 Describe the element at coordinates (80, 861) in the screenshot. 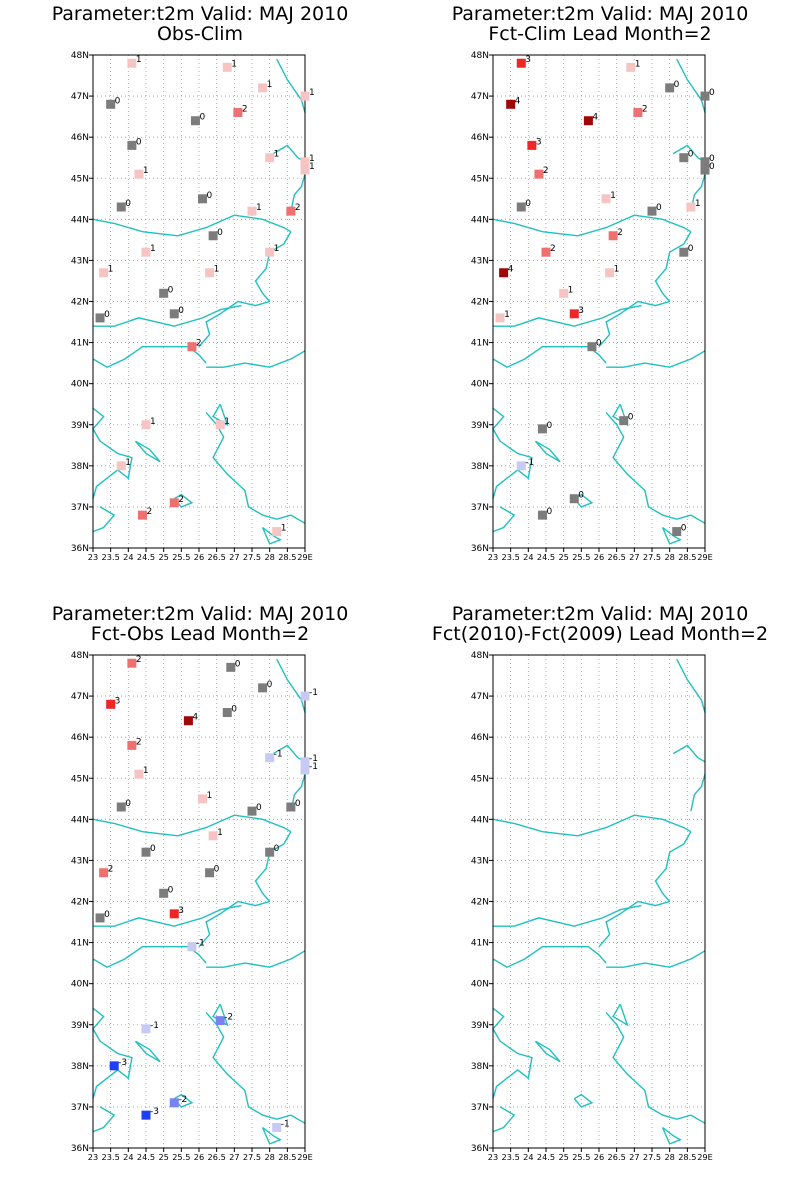

I see `lat-label: 43N` at that location.